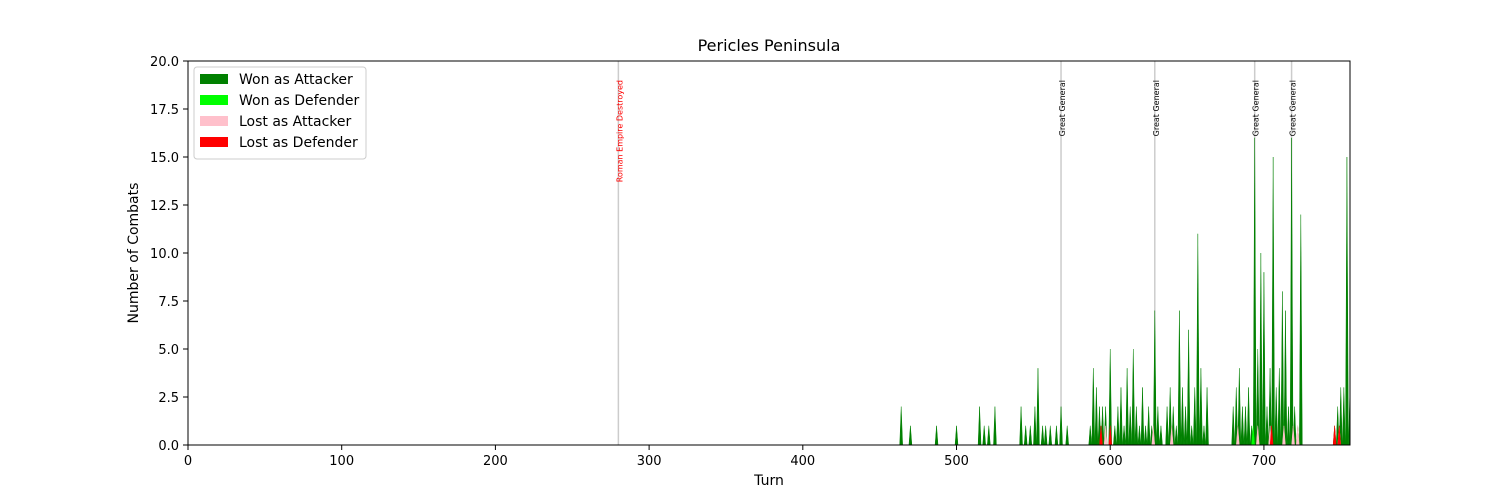 This screenshot has height=500, width=1500. What do you see at coordinates (1110, 461) in the screenshot?
I see `x-tick-label: 600` at bounding box center [1110, 461].